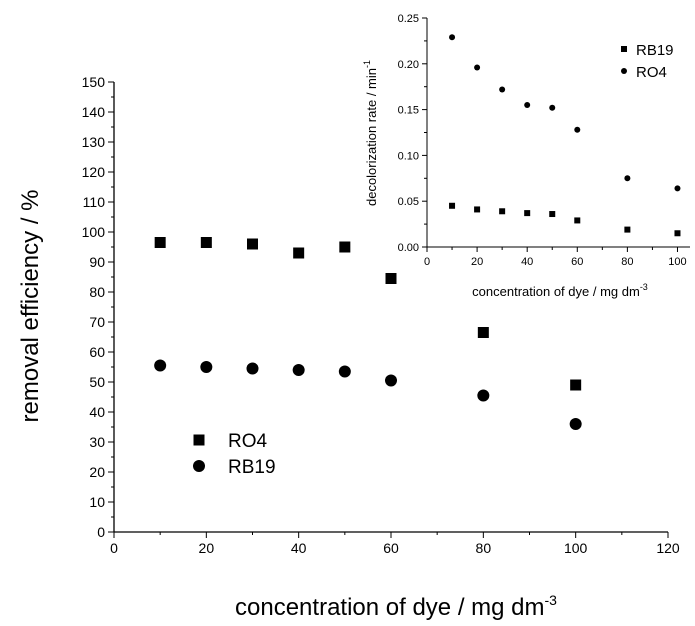  I want to click on y-tick-label: 20, so click(97, 472).